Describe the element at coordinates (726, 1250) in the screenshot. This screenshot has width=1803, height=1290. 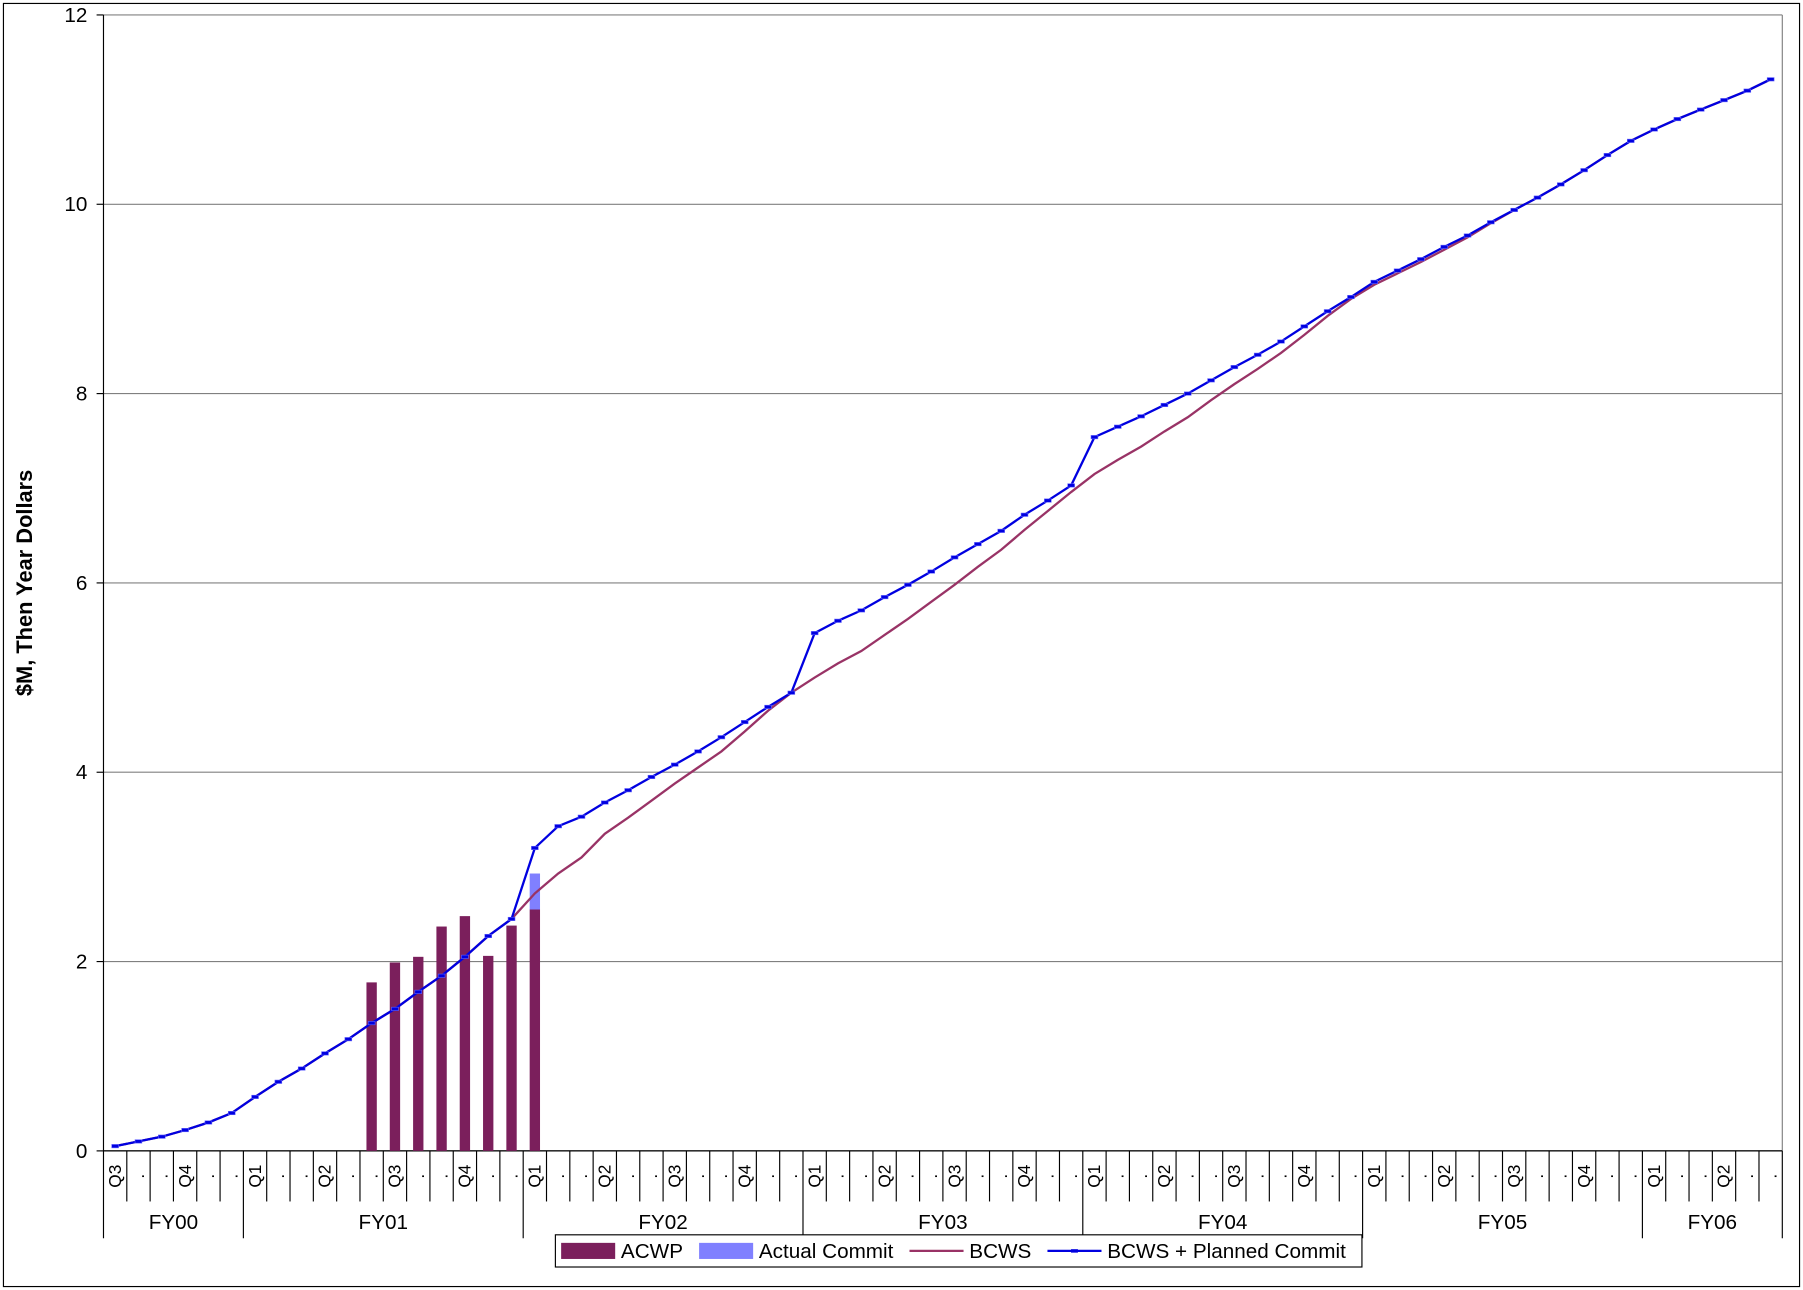
I see `legend-swatch` at that location.